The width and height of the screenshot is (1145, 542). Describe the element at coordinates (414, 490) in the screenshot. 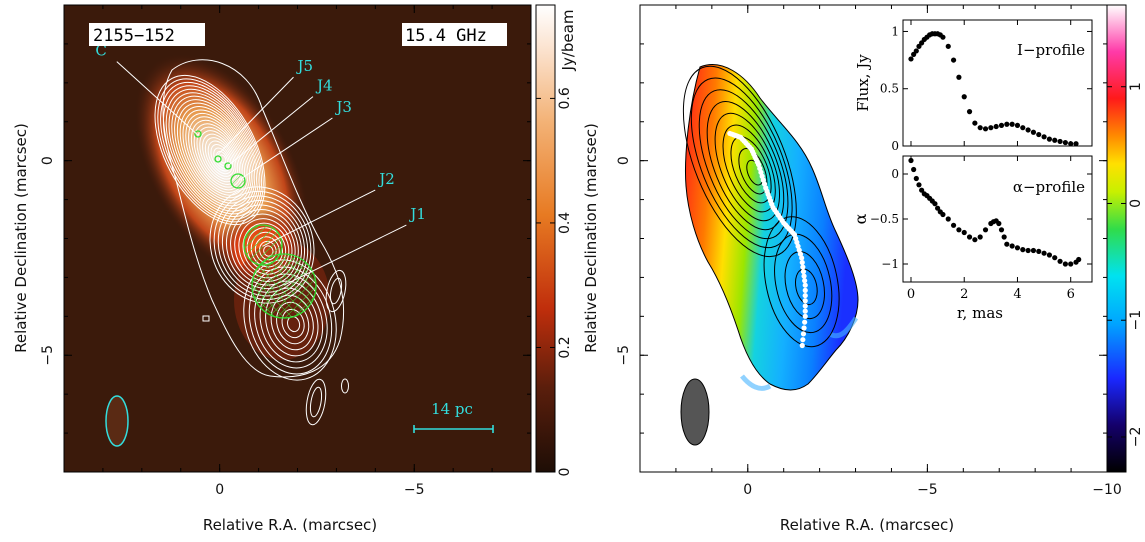

I see `panel-a-xtick-label: −5` at that location.